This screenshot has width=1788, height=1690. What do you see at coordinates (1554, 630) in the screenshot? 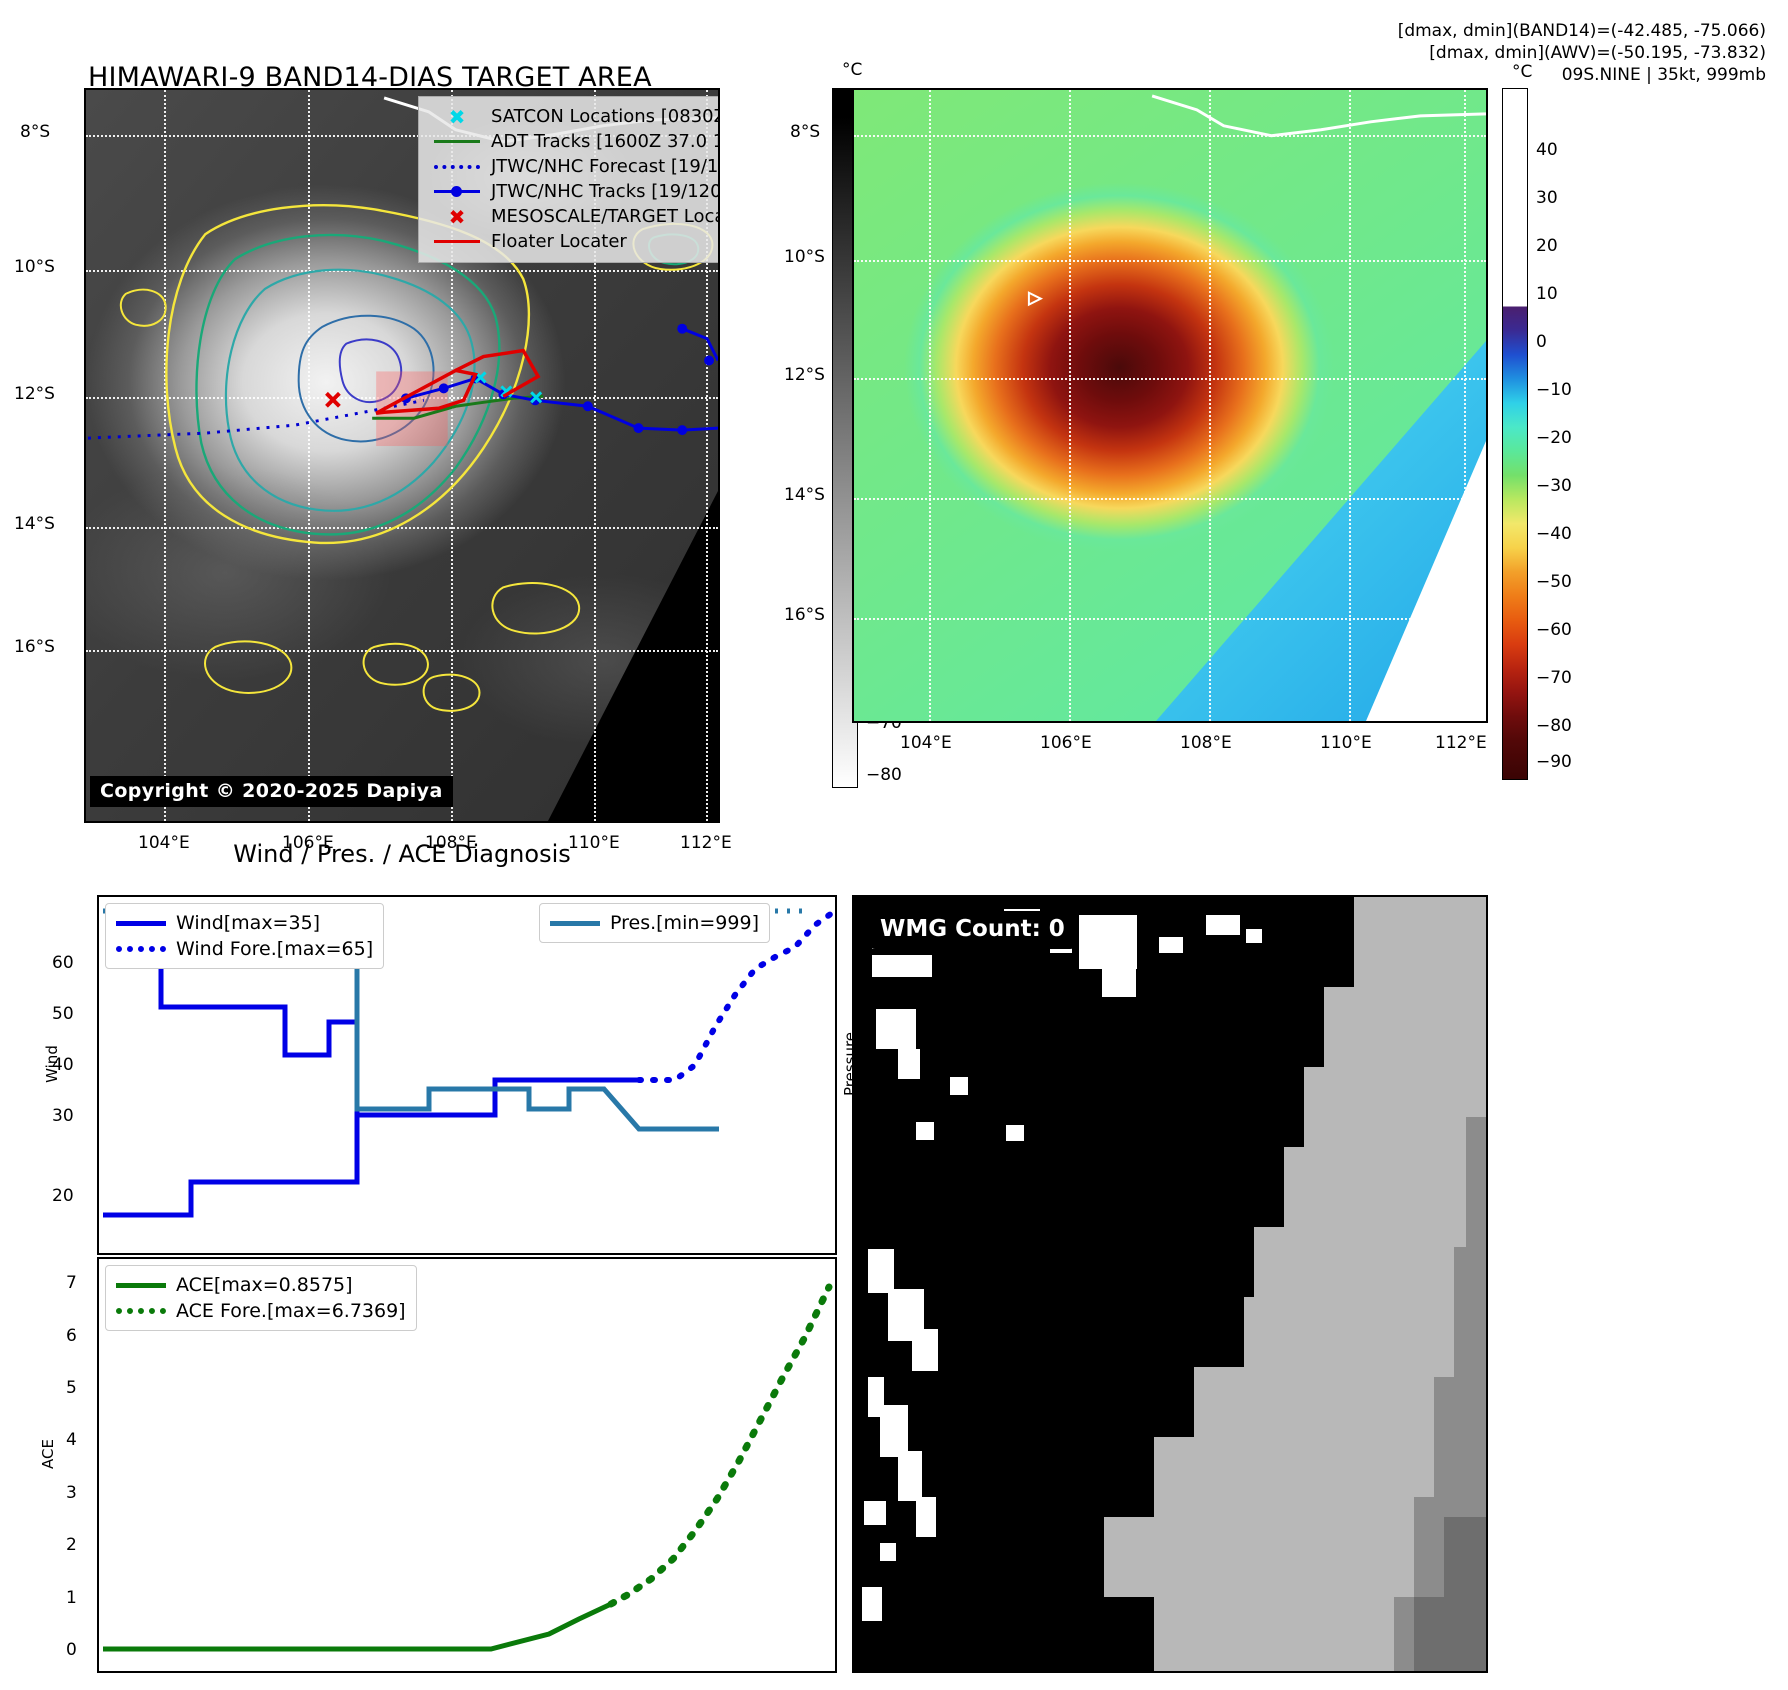
I see `enh-cb-tick-m60: −60` at bounding box center [1554, 630].